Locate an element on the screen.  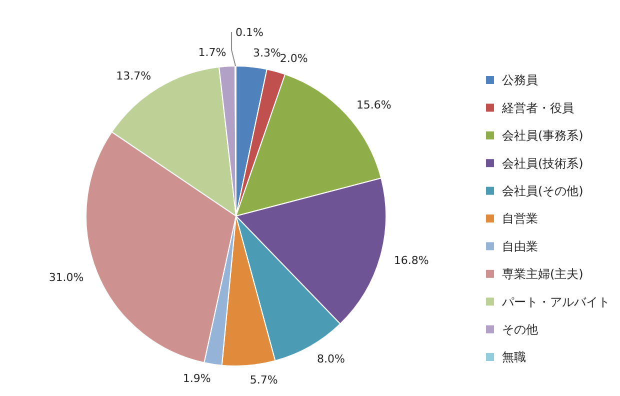
legend-label: パート・アルバイト is located at coordinates (555, 301).